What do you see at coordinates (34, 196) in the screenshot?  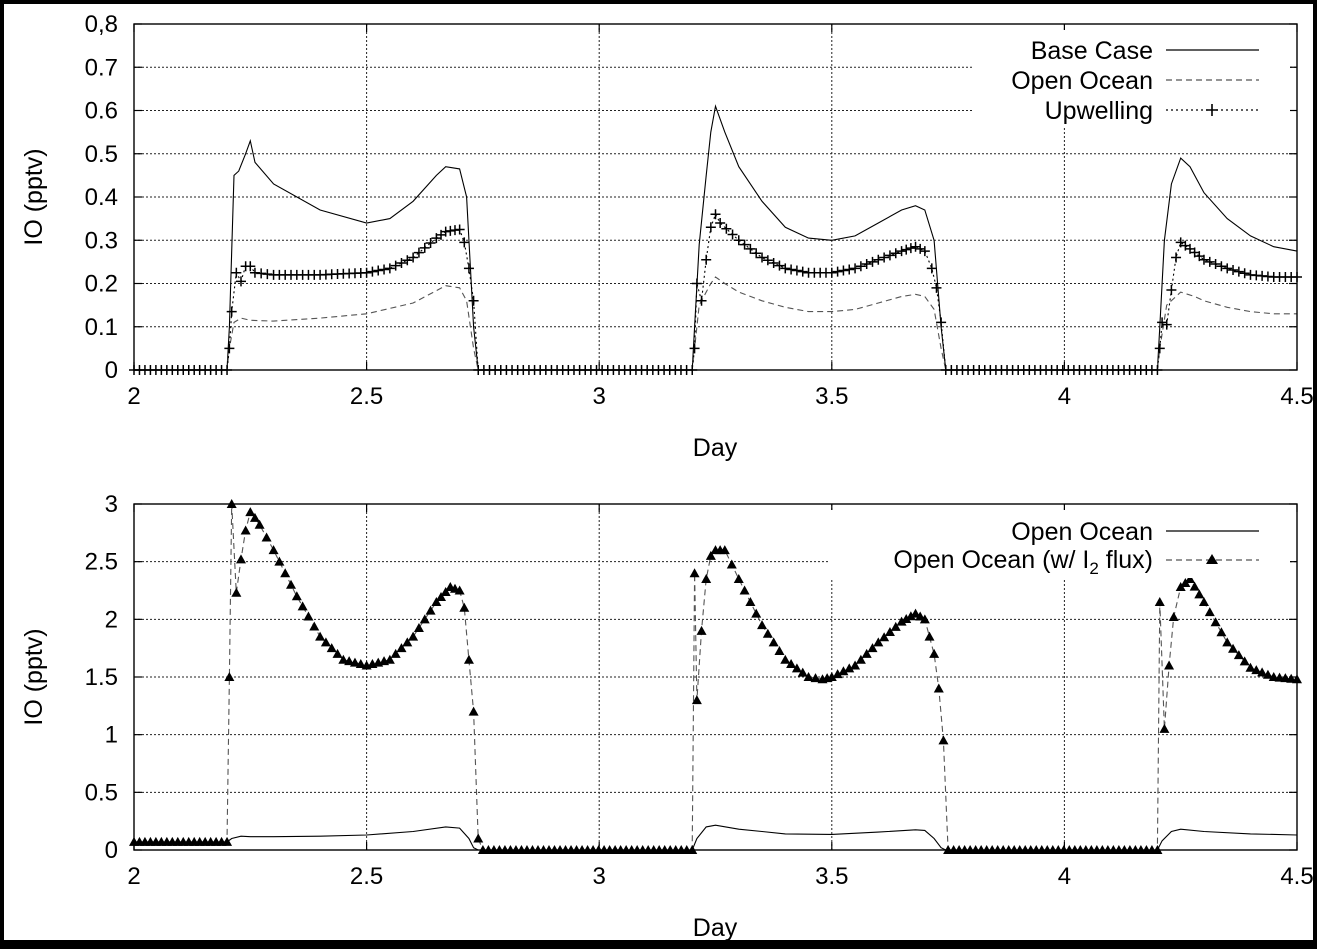 I see `top-ylabel: IO (pptv)` at bounding box center [34, 196].